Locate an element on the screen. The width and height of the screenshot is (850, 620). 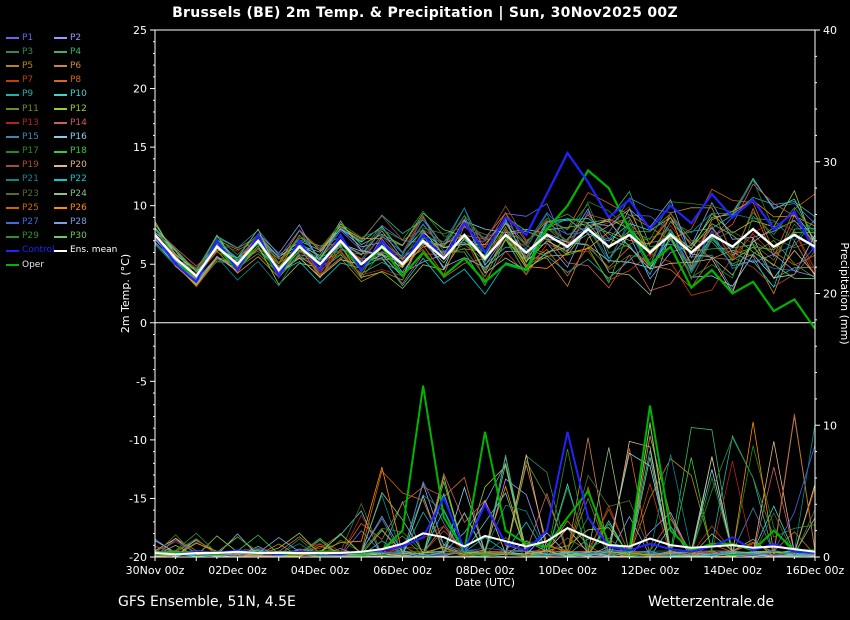
ensemble-temp-line-p30 is located at coordinates (485, 243).